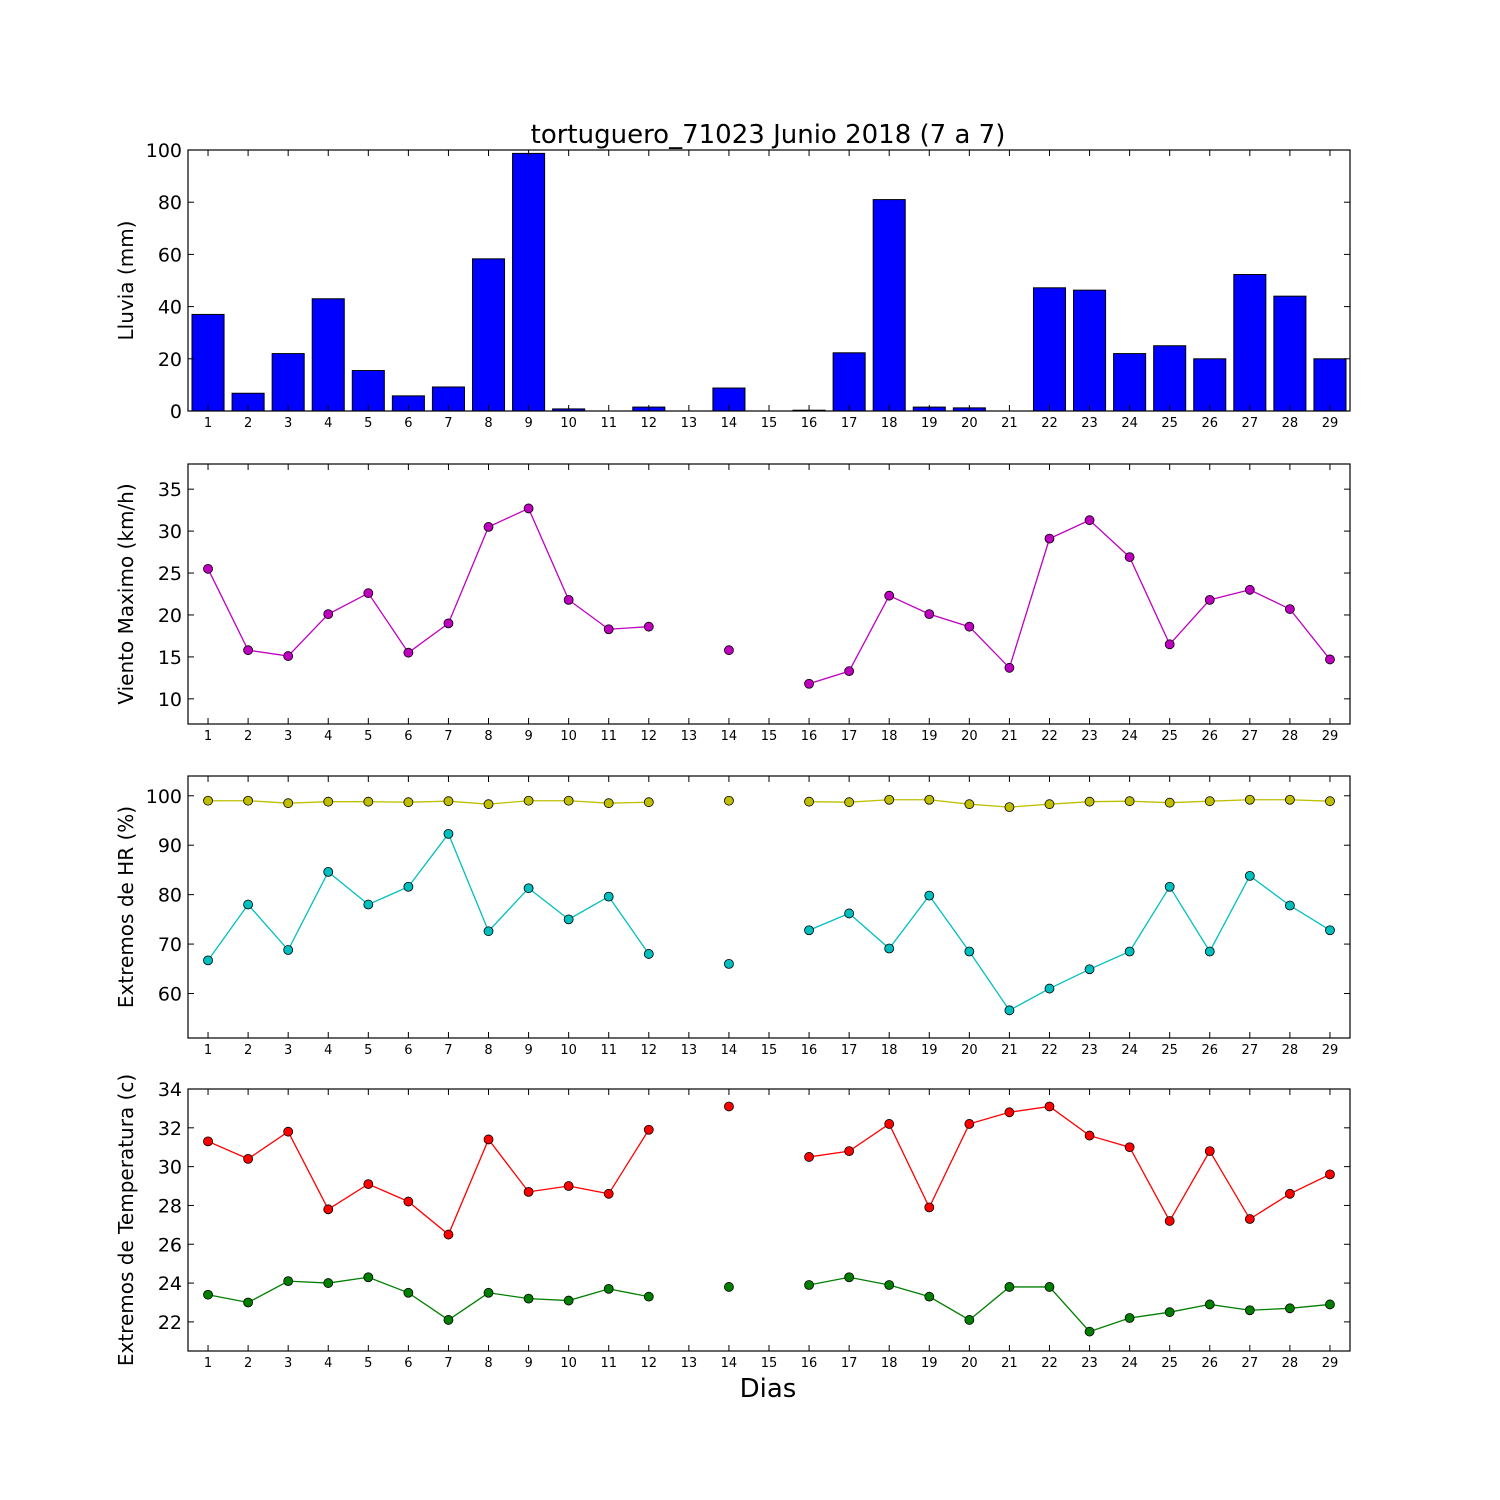 The width and height of the screenshot is (1500, 1500). Describe the element at coordinates (649, 423) in the screenshot. I see `xtick-label: 12` at that location.